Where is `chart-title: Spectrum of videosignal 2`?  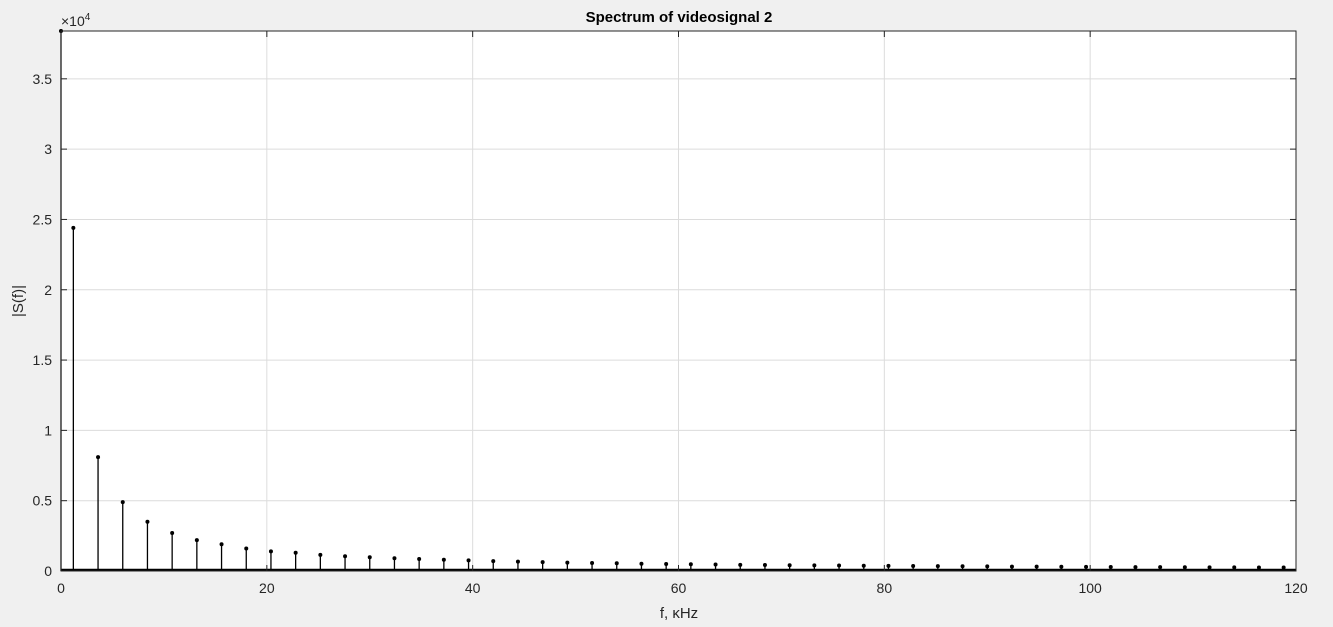 chart-title: Spectrum of videosignal 2 is located at coordinates (679, 17).